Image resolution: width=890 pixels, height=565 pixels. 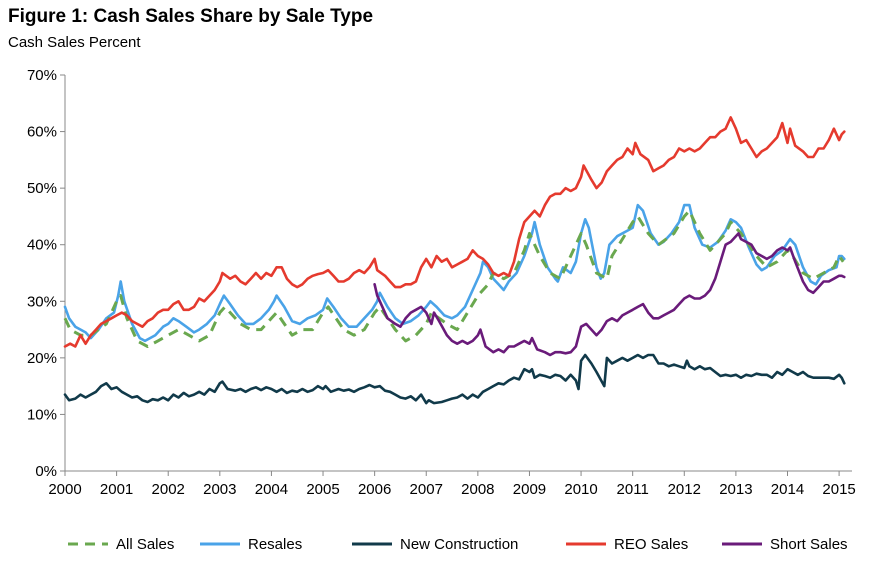 I want to click on legend-label-new-construction: New Construction, so click(x=459, y=544).